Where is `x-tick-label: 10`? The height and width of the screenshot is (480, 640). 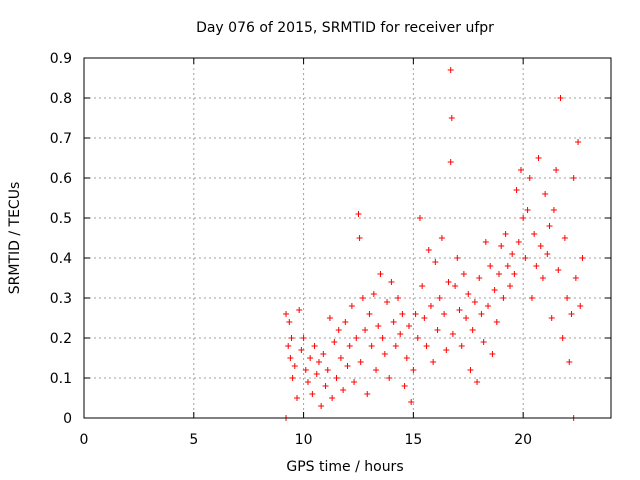
x-tick-label: 10 is located at coordinates (304, 440).